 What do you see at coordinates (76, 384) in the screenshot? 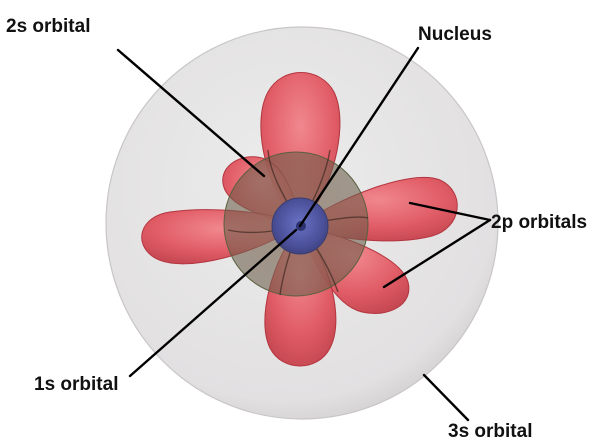
I see `label-1s-orbital: 1s orbital` at bounding box center [76, 384].